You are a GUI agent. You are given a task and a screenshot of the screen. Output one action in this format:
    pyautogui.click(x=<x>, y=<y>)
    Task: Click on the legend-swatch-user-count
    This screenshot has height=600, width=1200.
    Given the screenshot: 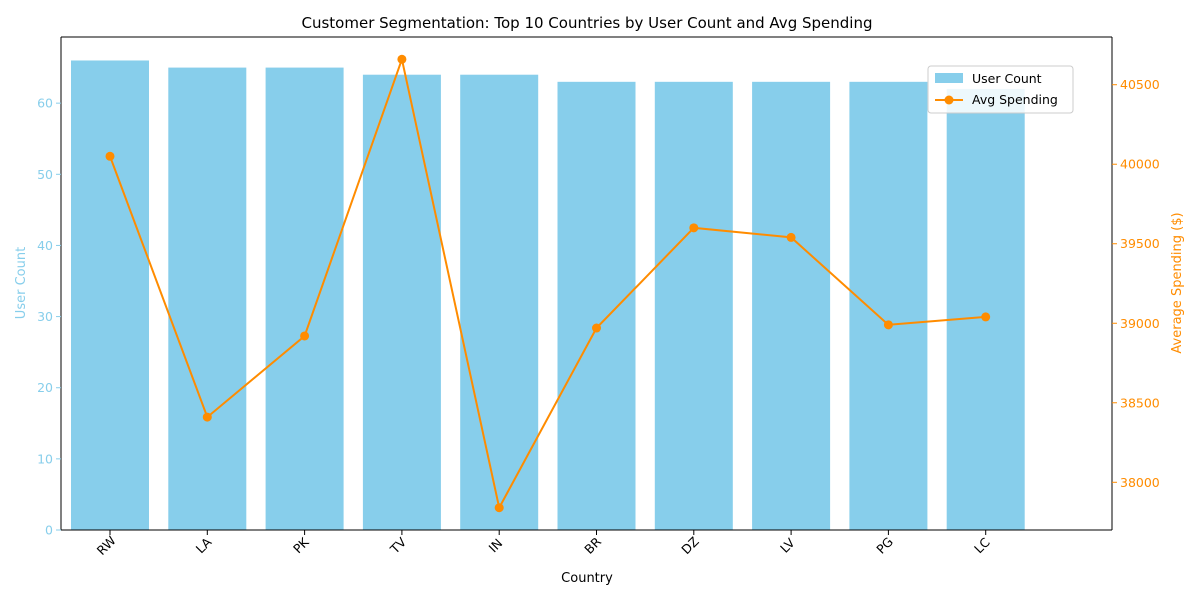 What is the action you would take?
    pyautogui.click(x=949, y=78)
    